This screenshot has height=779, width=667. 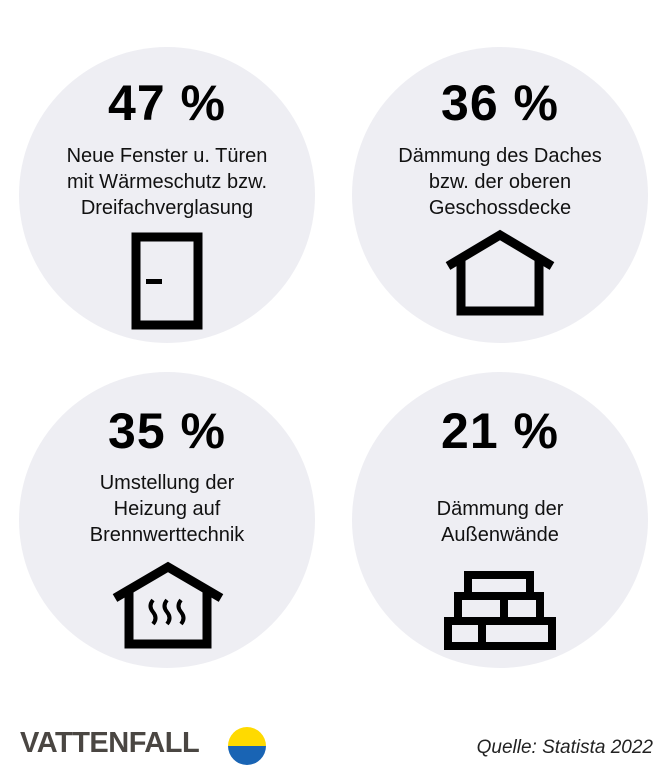 I want to click on label-line: Dreifachverglasung, so click(x=167, y=208).